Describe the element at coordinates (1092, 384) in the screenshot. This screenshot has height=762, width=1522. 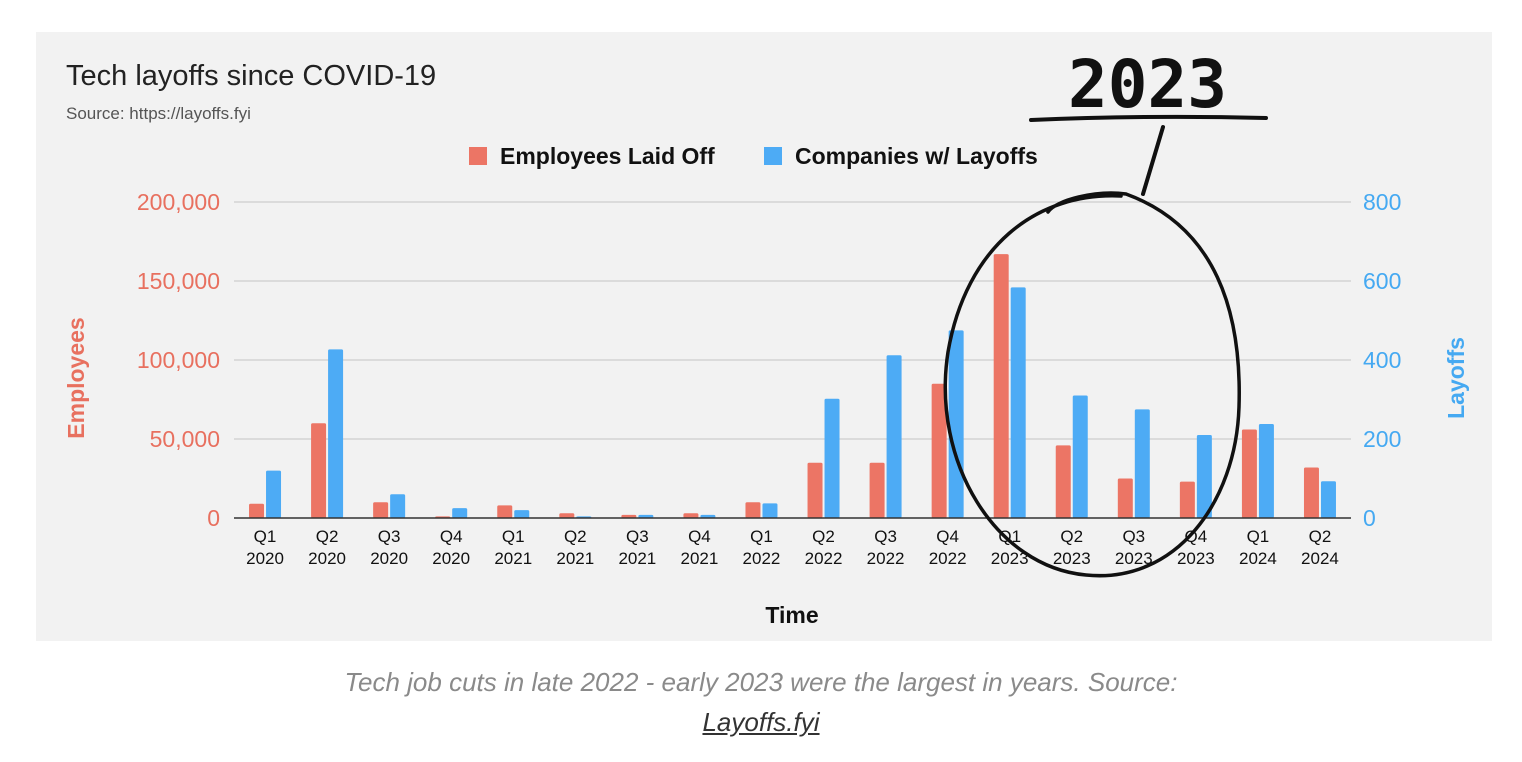
I see `annotation-circle` at that location.